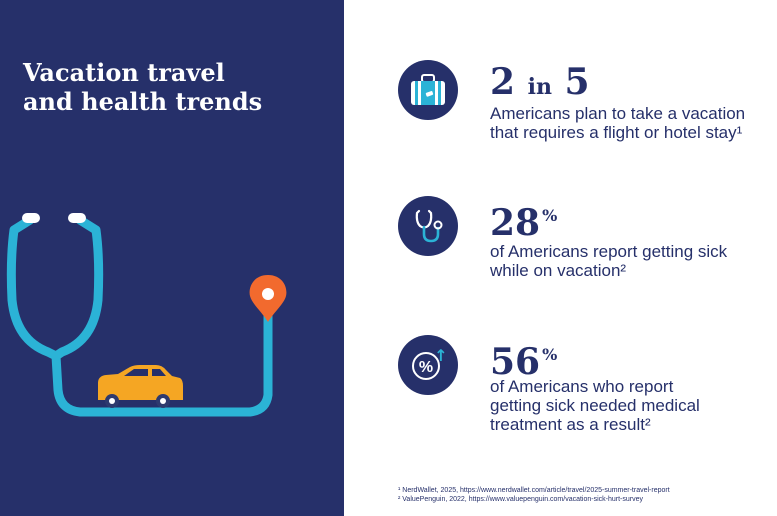 The width and height of the screenshot is (777, 516). I want to click on title-line-1: Vacation travel, so click(124, 72).